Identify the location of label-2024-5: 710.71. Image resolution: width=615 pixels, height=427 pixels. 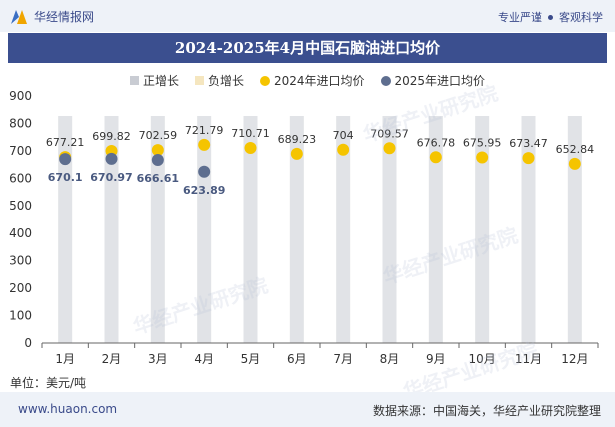
(250, 133).